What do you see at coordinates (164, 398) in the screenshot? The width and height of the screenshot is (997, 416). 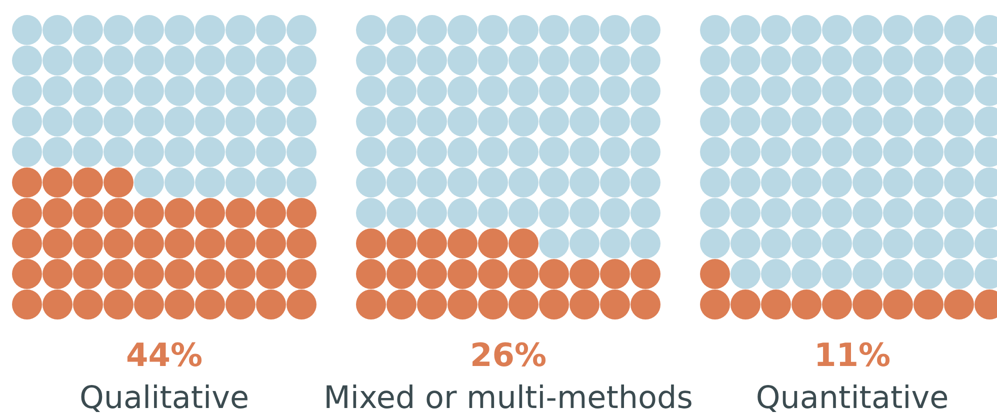 I see `category-label: Qualitative` at bounding box center [164, 398].